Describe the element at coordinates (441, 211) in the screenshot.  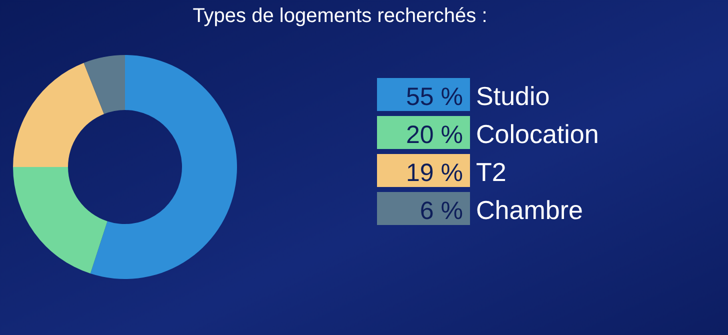
I see `data-label: 6 %` at that location.